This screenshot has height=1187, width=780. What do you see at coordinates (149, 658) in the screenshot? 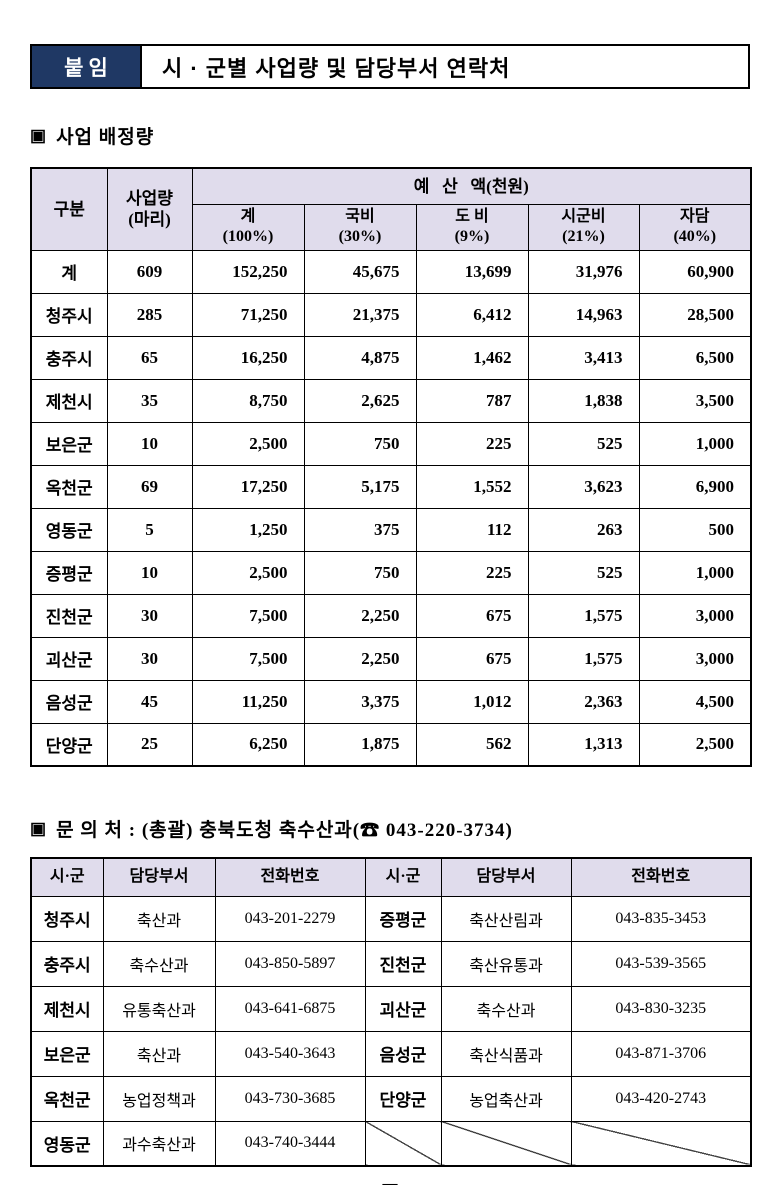
I see `table-cell: 30` at bounding box center [149, 658].